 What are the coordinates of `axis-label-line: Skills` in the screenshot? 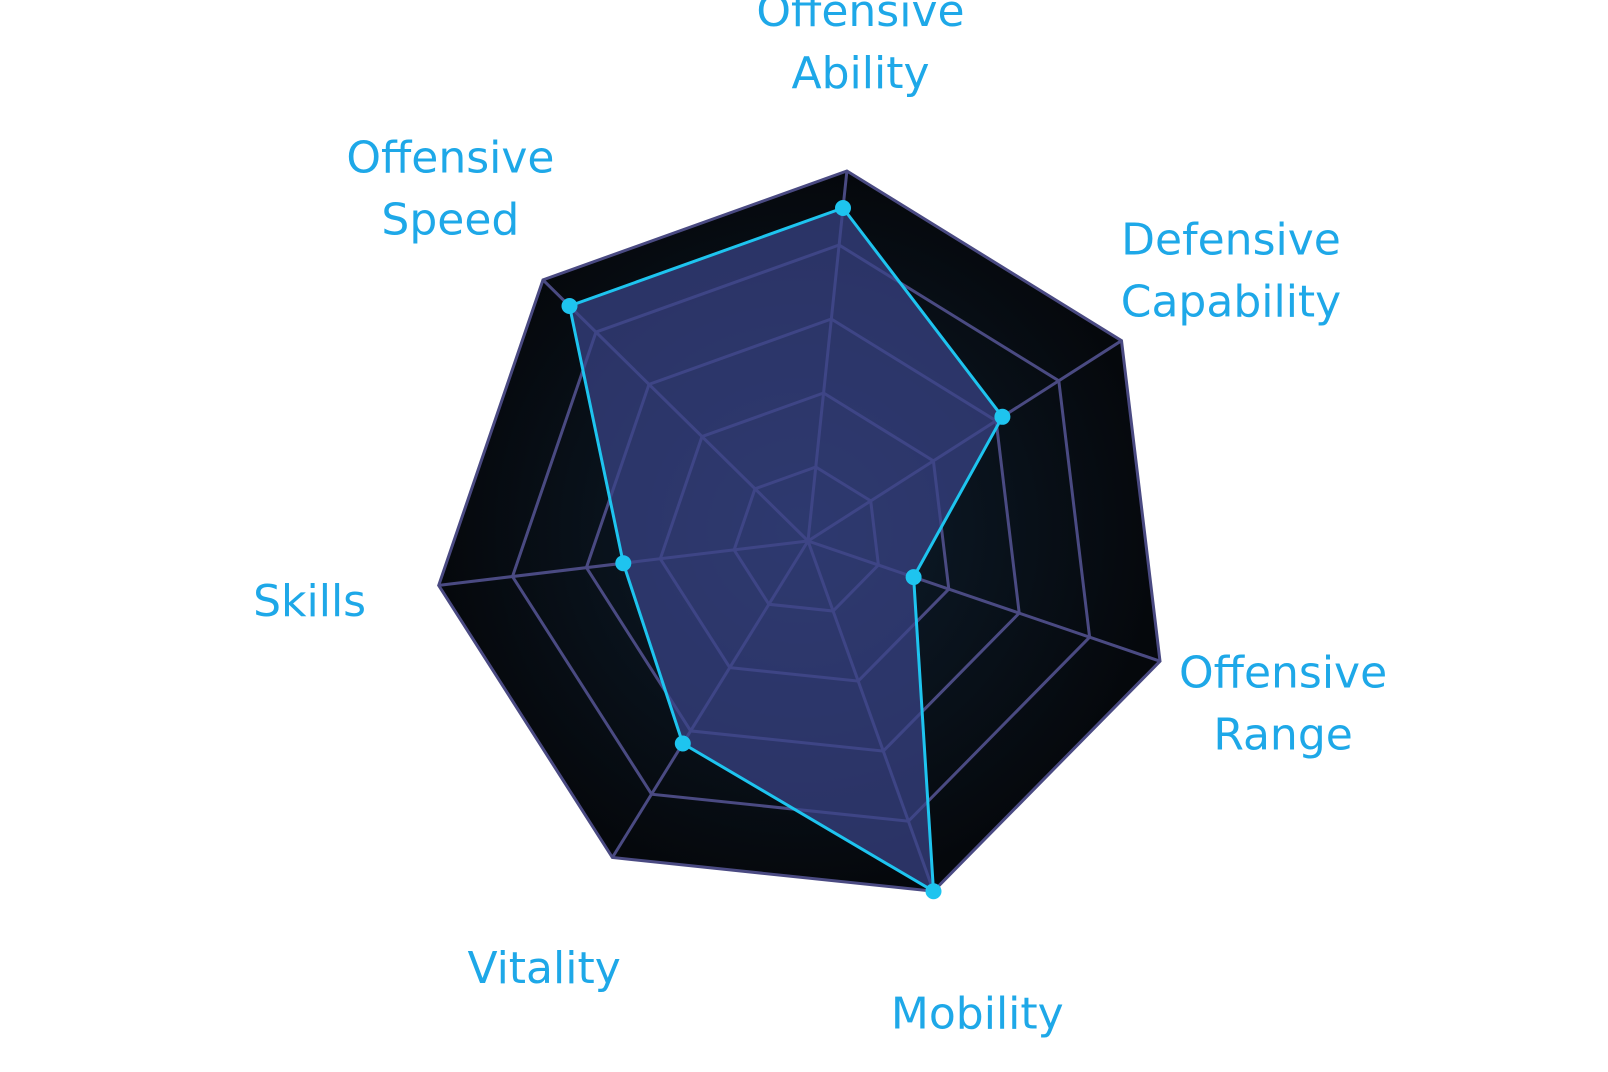 It's located at (309, 601).